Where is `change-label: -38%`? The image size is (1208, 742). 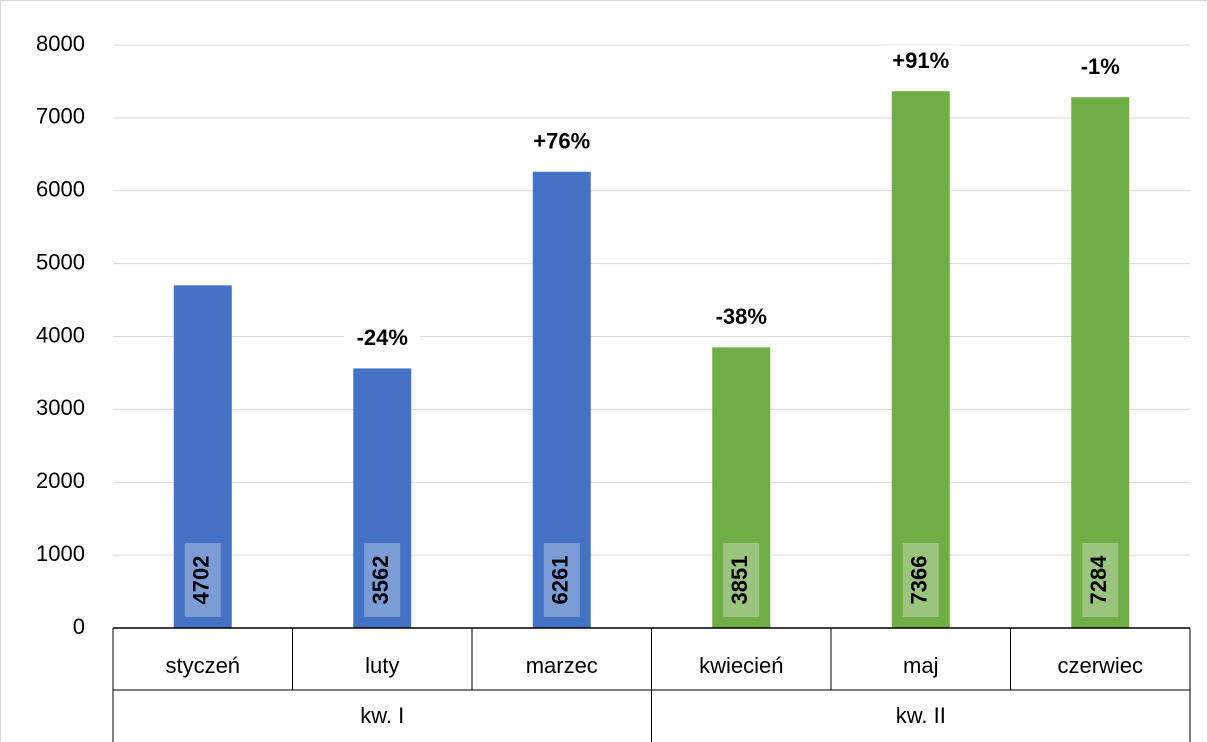
change-label: -38% is located at coordinates (741, 316).